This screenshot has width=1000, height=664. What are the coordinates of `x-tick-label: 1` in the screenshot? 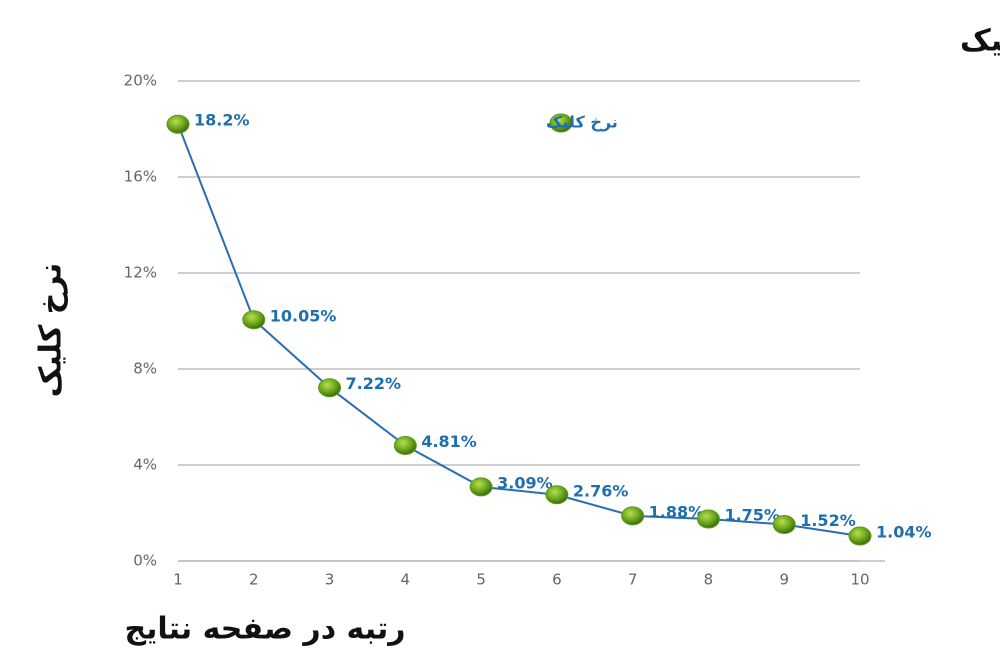 It's located at (178, 580).